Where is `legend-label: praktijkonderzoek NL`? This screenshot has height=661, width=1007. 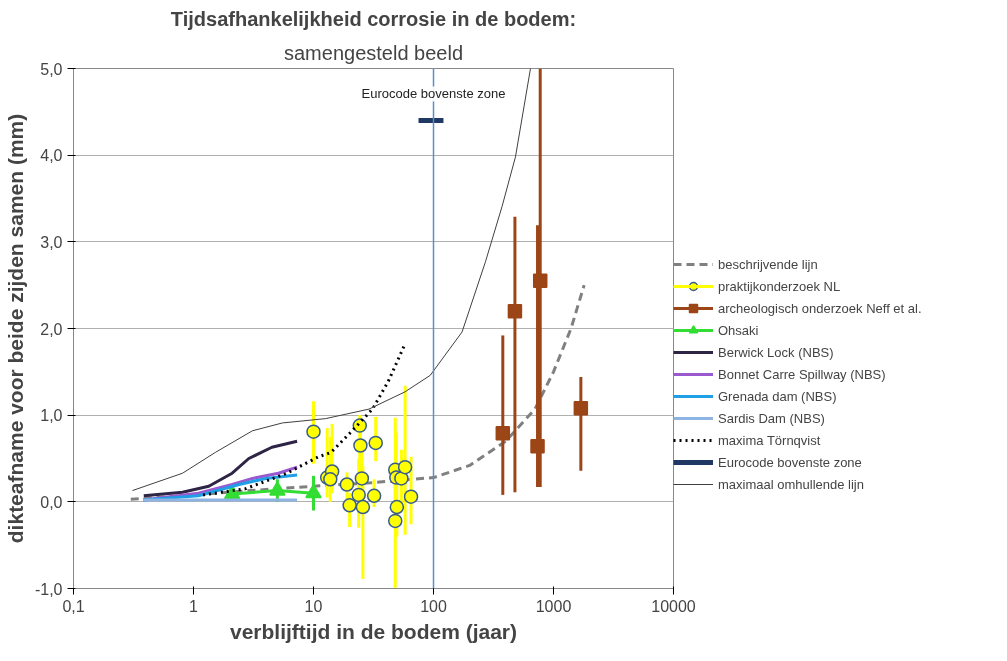
legend-label: praktijkonderzoek NL is located at coordinates (779, 286).